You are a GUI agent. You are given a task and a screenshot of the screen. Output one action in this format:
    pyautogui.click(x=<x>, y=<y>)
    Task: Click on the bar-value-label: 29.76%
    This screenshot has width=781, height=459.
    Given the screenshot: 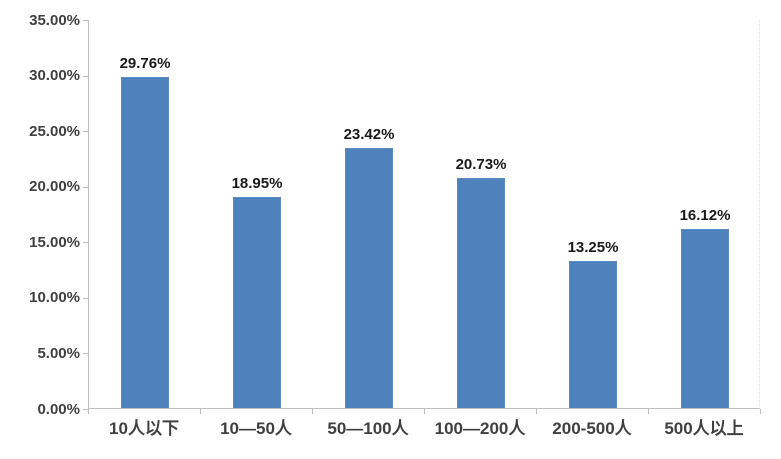 What is the action you would take?
    pyautogui.click(x=145, y=64)
    